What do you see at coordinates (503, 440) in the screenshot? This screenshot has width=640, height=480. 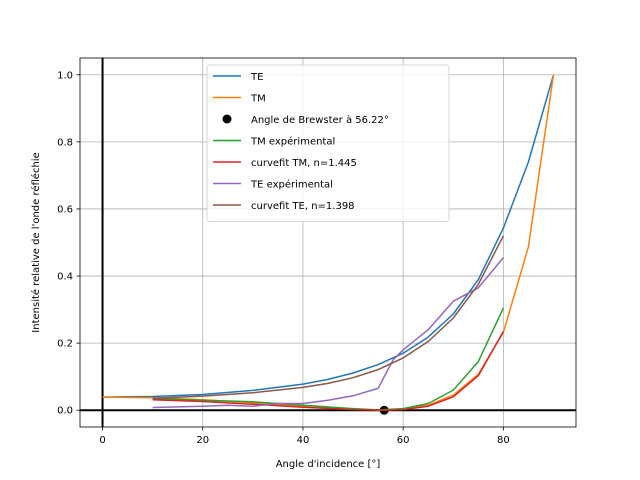 I see `x-tick-label: 80` at bounding box center [503, 440].